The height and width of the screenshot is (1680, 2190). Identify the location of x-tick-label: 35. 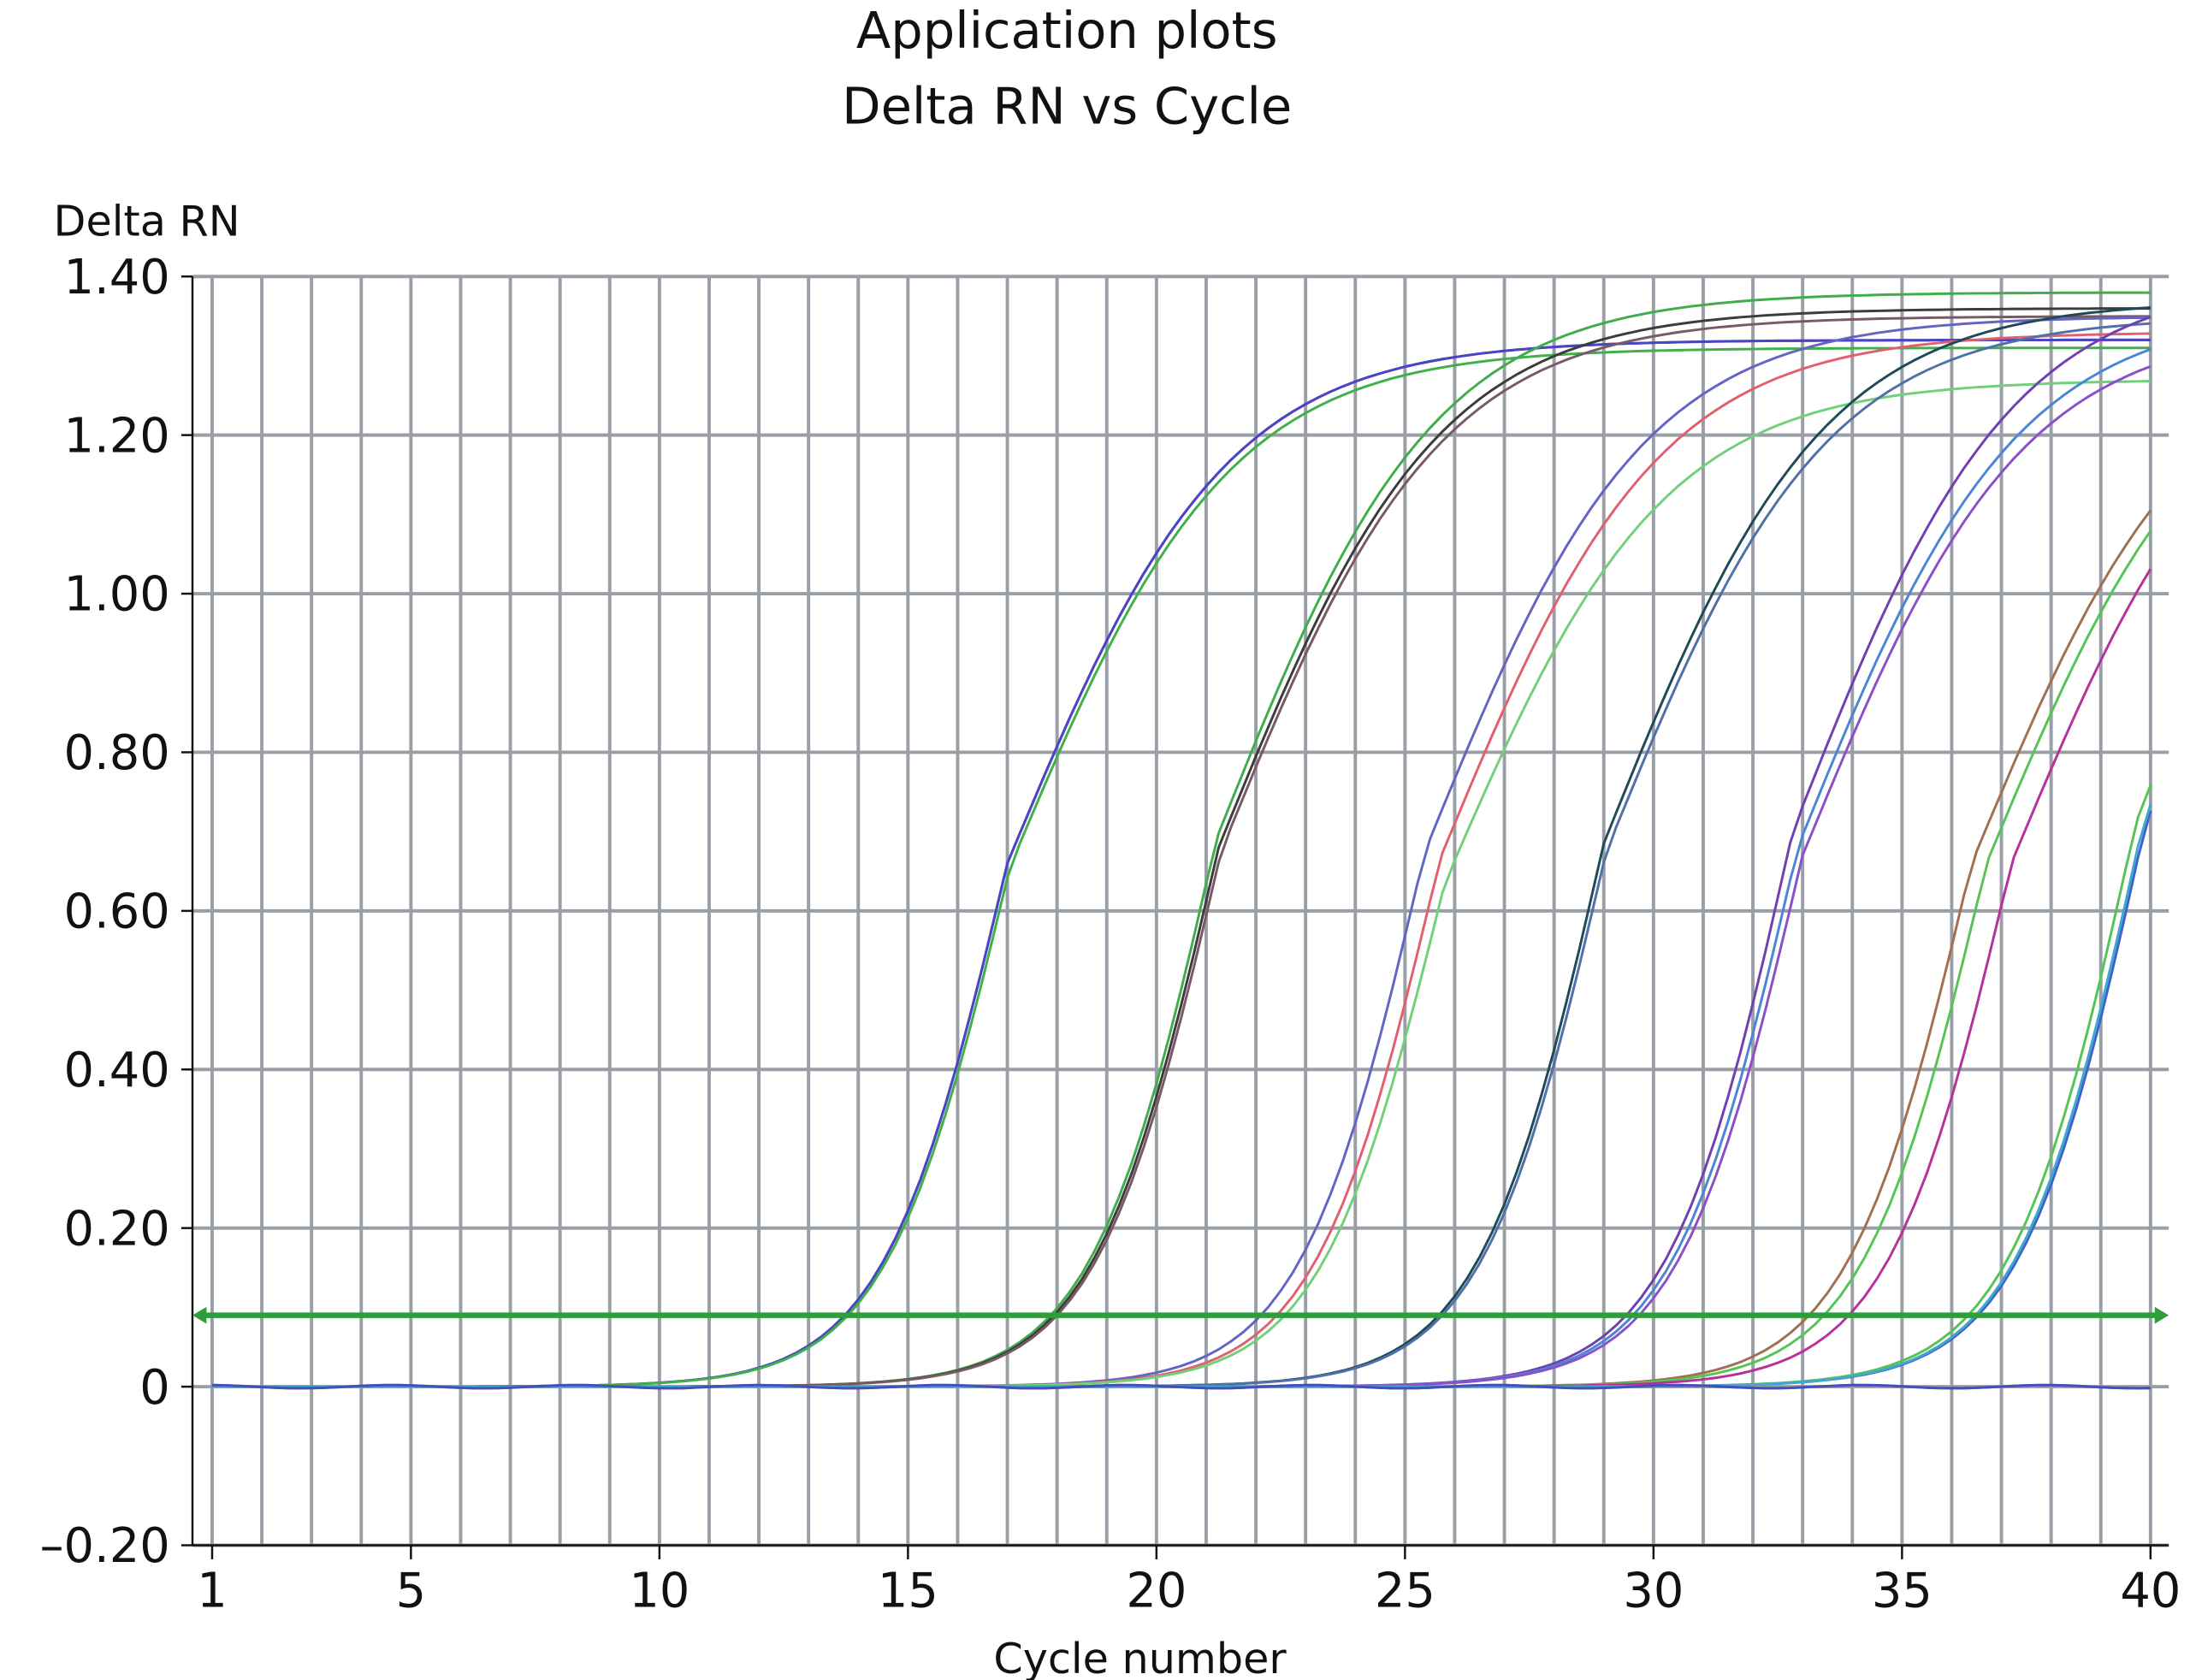
(1902, 1592).